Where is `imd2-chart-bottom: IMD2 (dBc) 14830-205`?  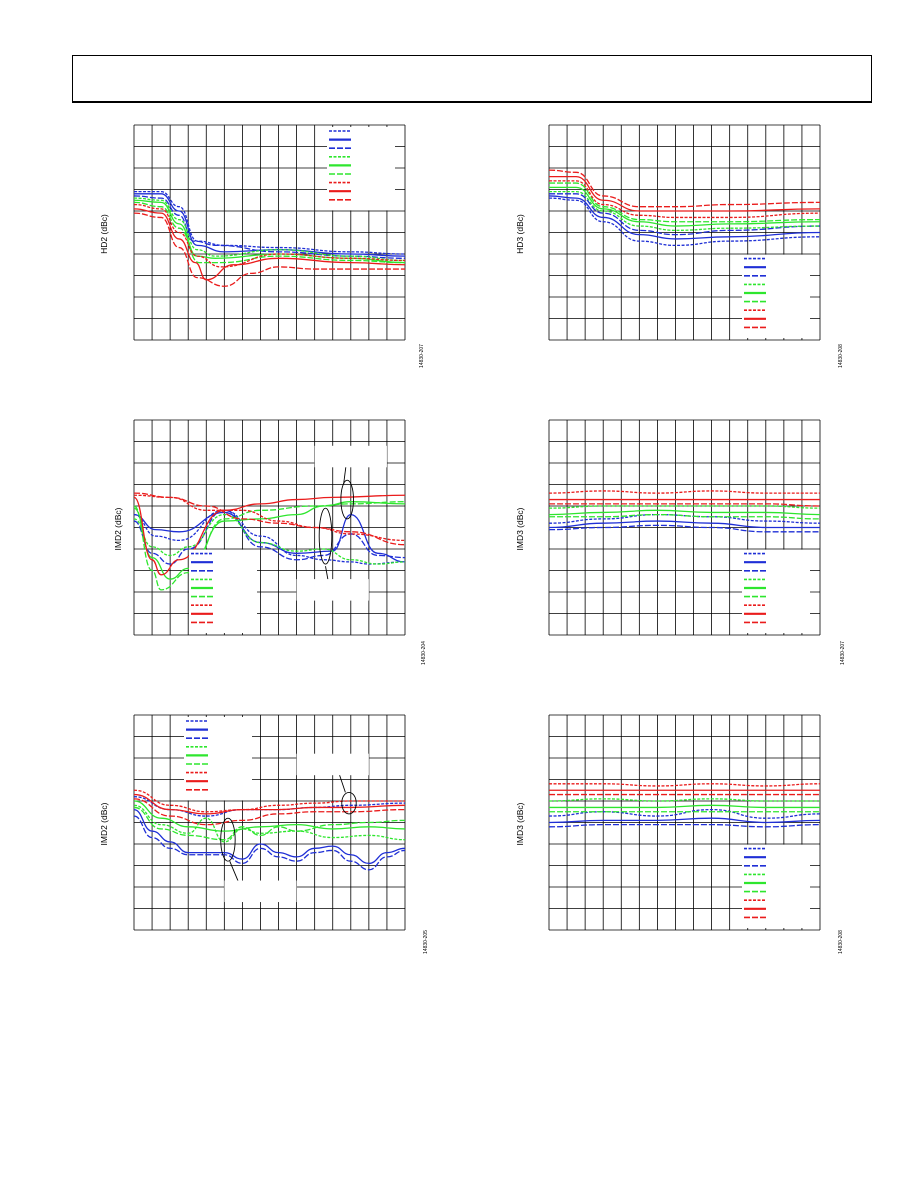 imd2-chart-bottom: IMD2 (dBc) 14830-205 is located at coordinates (264, 840).